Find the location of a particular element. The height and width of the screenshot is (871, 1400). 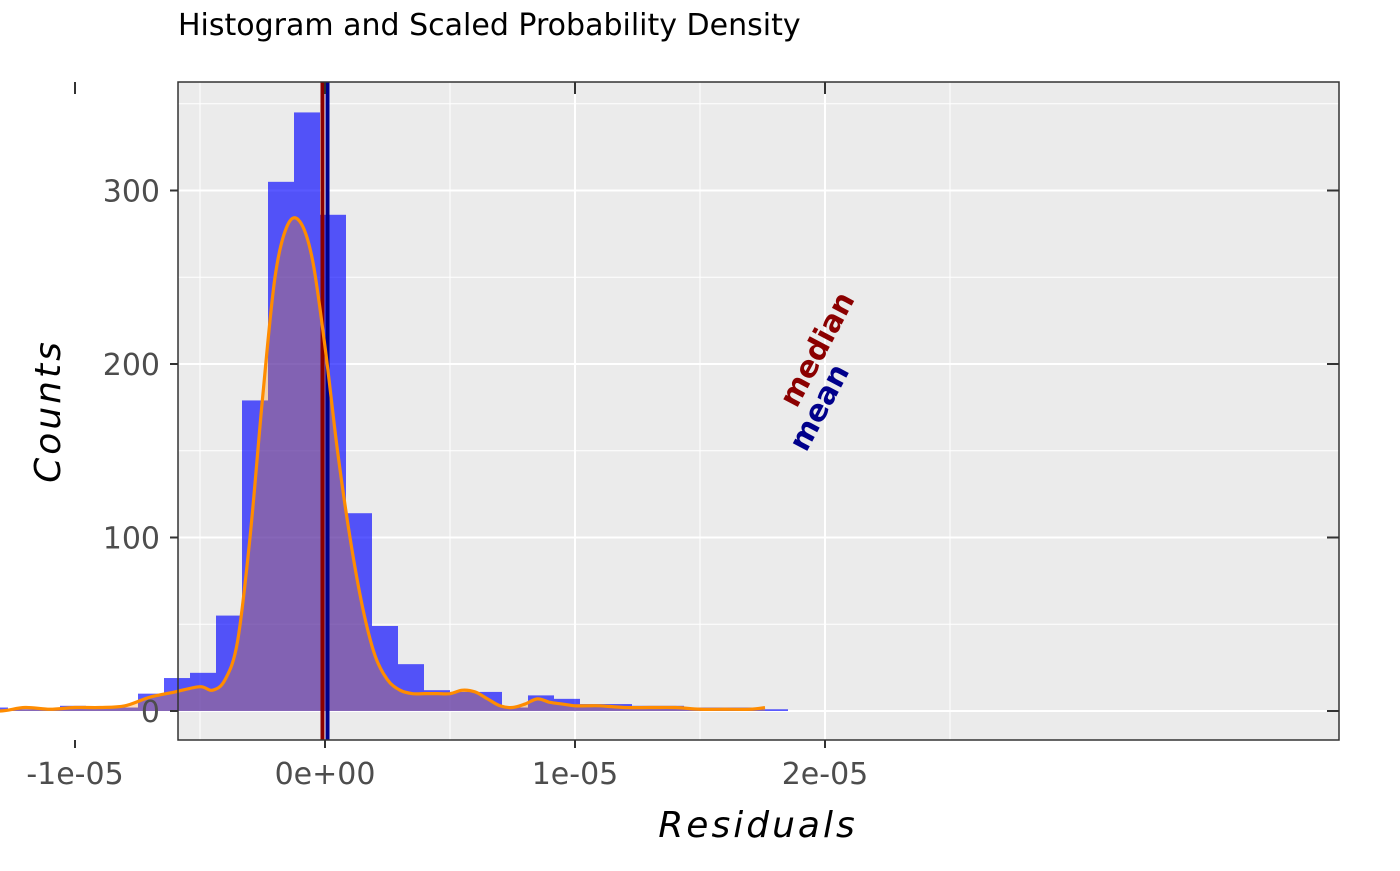

x-tick-label: 2e-05 is located at coordinates (825, 774).